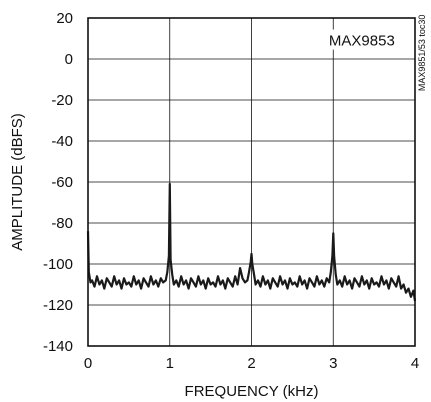  Describe the element at coordinates (422, 53) in the screenshot. I see `figure-code: MAX9851/53 toc30` at that location.